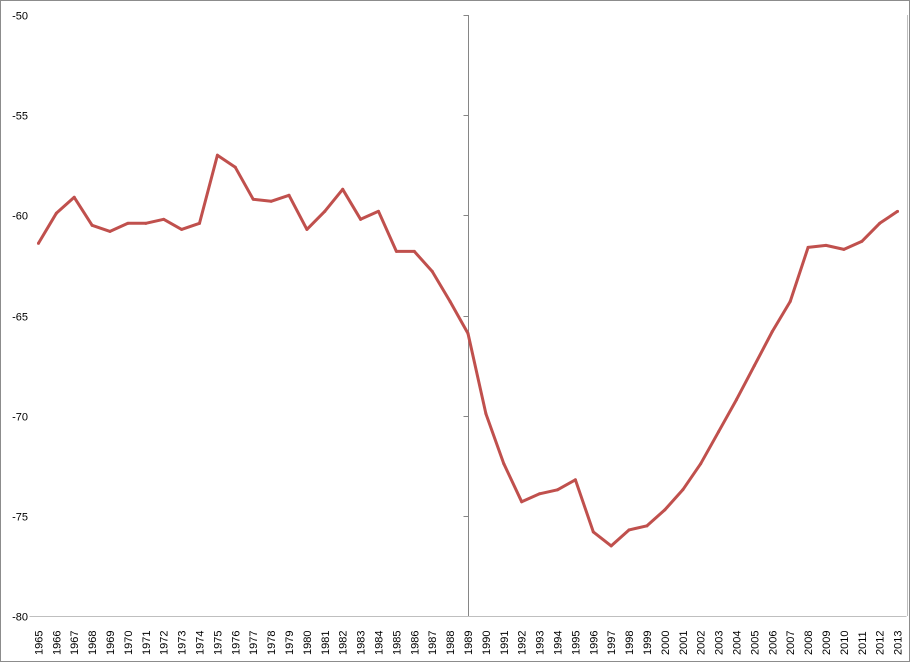 This screenshot has width=910, height=662. Describe the element at coordinates (147, 643) in the screenshot. I see `x-tick-label: 1971` at that location.